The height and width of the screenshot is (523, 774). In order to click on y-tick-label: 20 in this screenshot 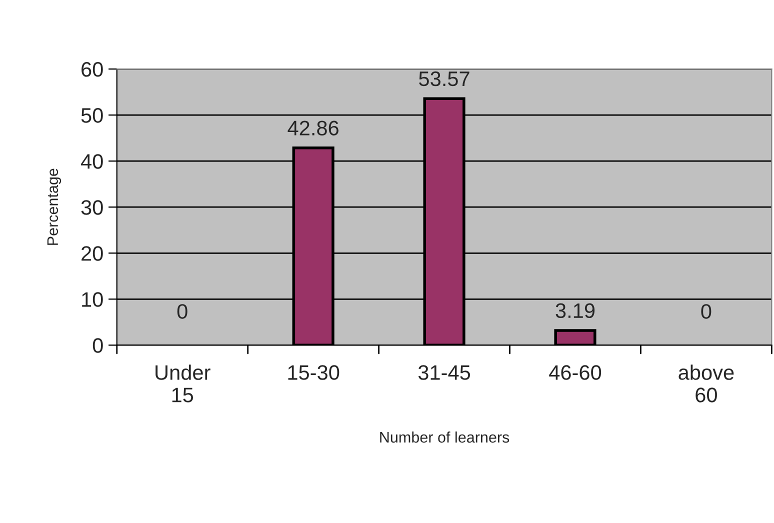, I will do `click(92, 253)`.